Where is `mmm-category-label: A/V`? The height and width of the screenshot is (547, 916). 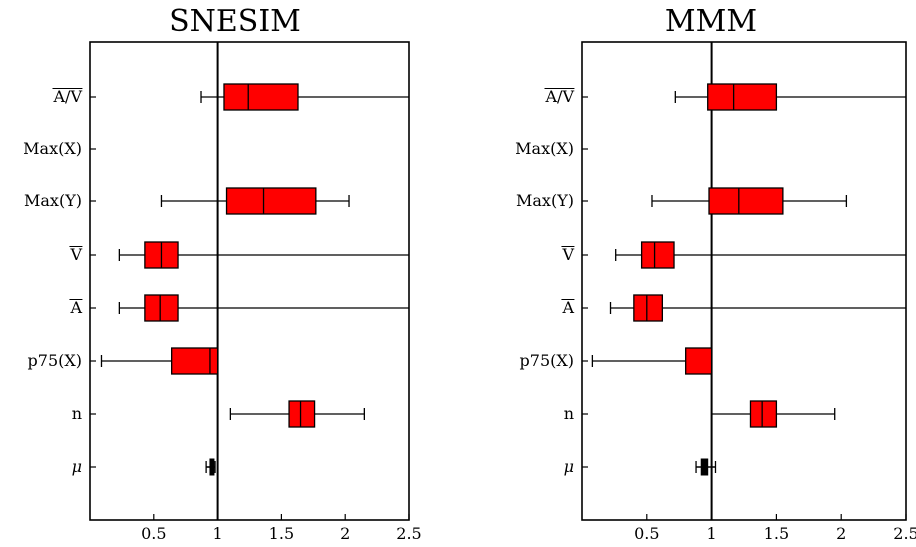
mmm-category-label: A/V is located at coordinates (560, 96).